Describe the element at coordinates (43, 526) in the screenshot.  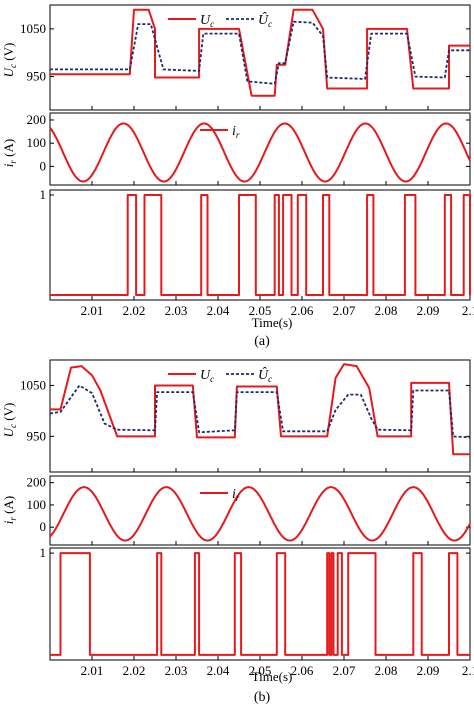
I see `y-tick-label-b-mid-2: 0` at that location.